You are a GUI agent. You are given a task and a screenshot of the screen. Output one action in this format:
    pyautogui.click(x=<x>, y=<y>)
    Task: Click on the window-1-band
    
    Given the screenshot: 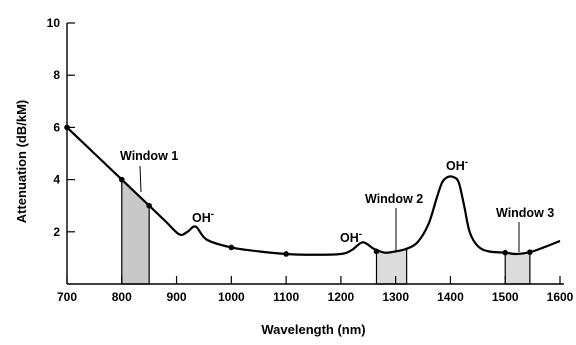 What is the action you would take?
    pyautogui.click(x=135, y=231)
    